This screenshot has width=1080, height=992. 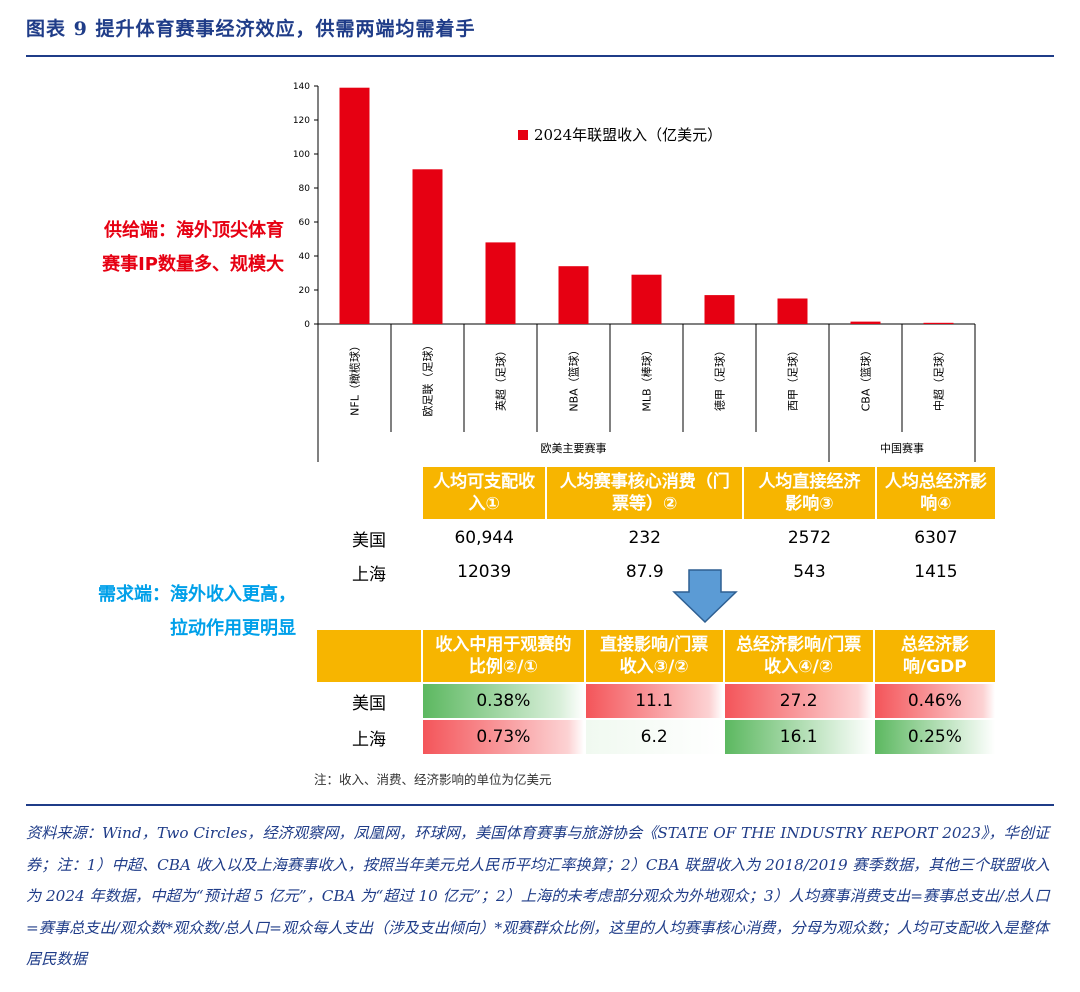 What do you see at coordinates (503, 737) in the screenshot?
I see `table-cell: 0.73%` at bounding box center [503, 737].